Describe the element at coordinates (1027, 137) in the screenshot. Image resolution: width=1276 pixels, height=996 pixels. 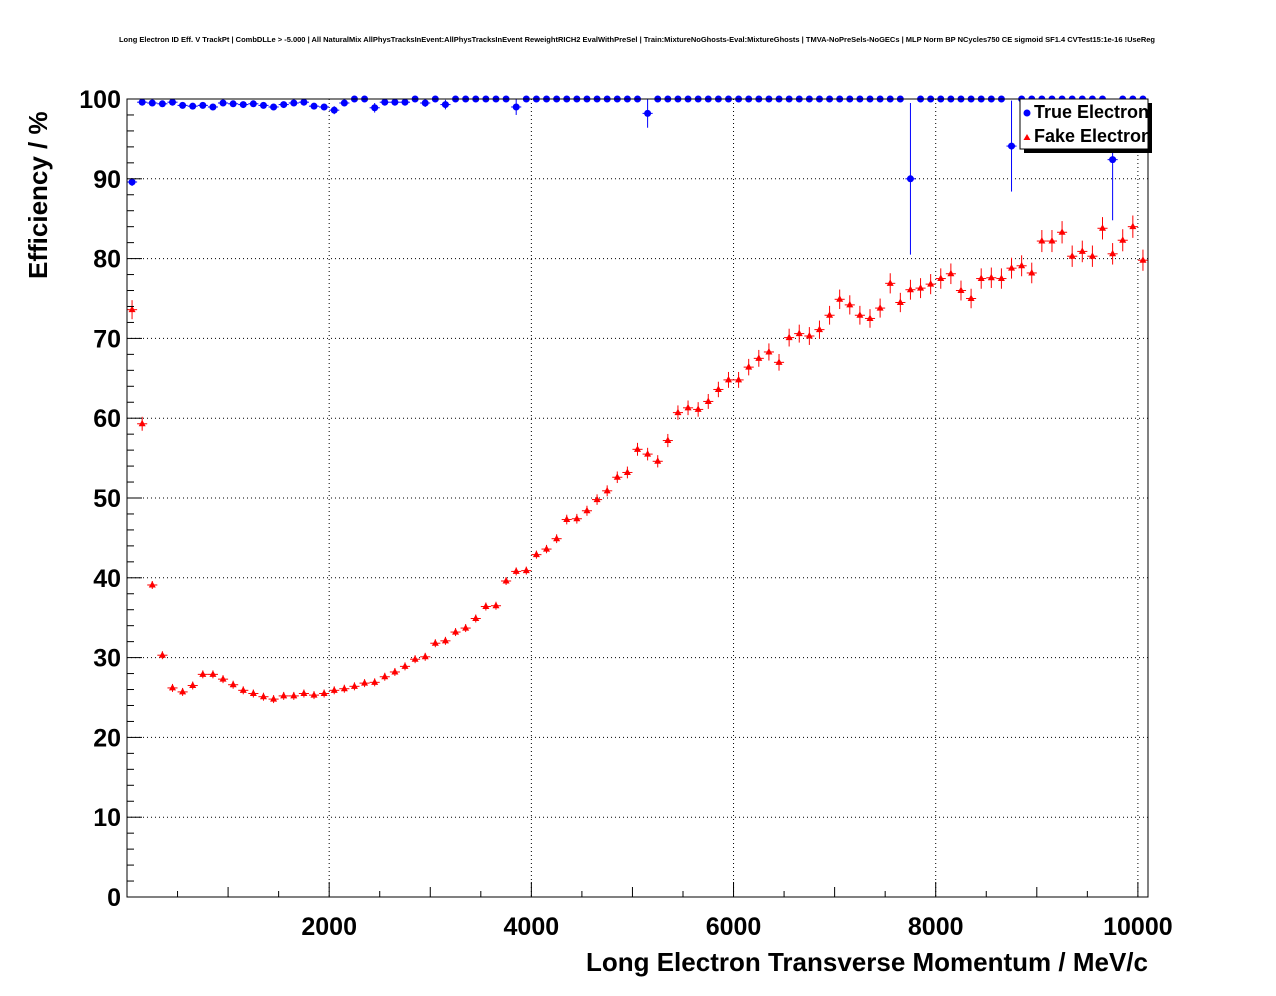
I see `legend-marker-fake-electron` at that location.